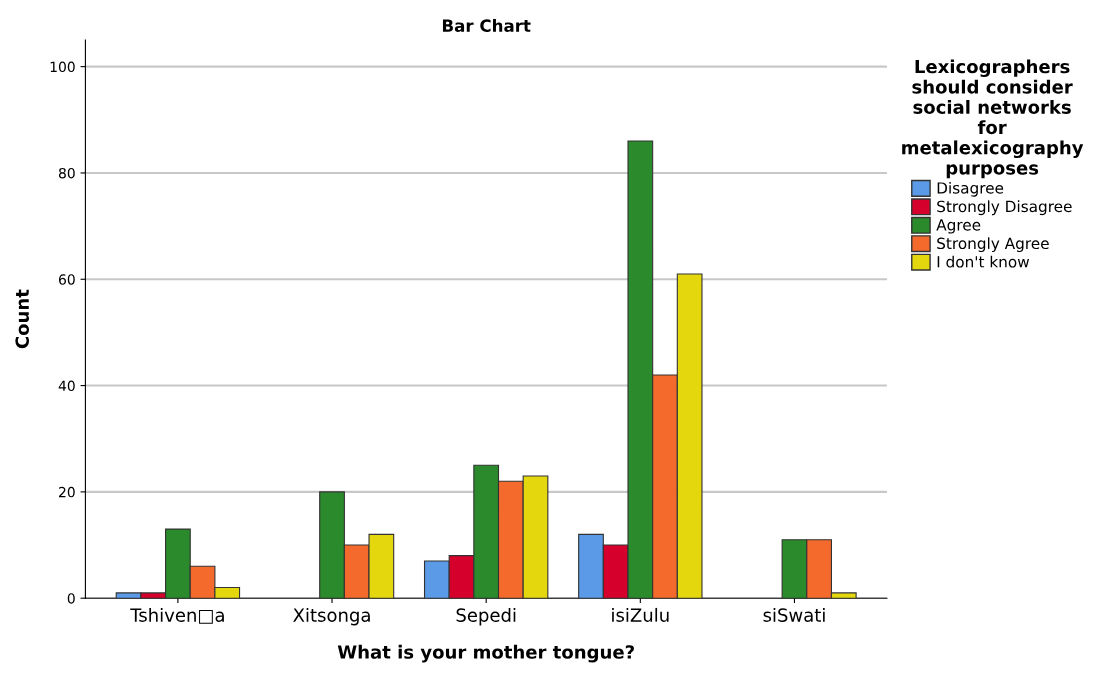 This screenshot has height=679, width=1095. Describe the element at coordinates (993, 245) in the screenshot. I see `legend-label: Strongly Agree` at that location.